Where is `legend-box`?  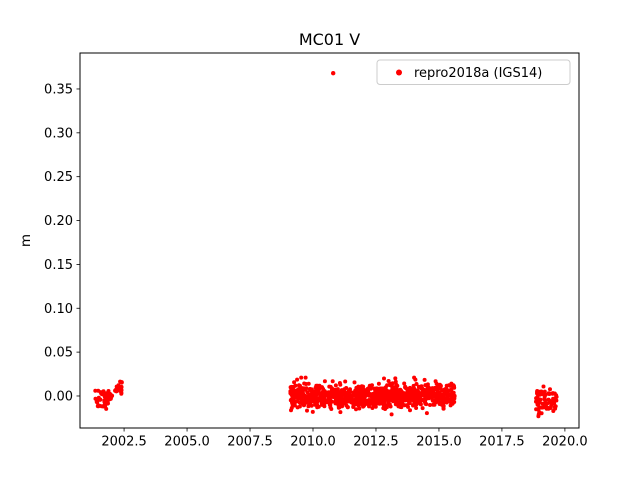 legend-box is located at coordinates (473, 72).